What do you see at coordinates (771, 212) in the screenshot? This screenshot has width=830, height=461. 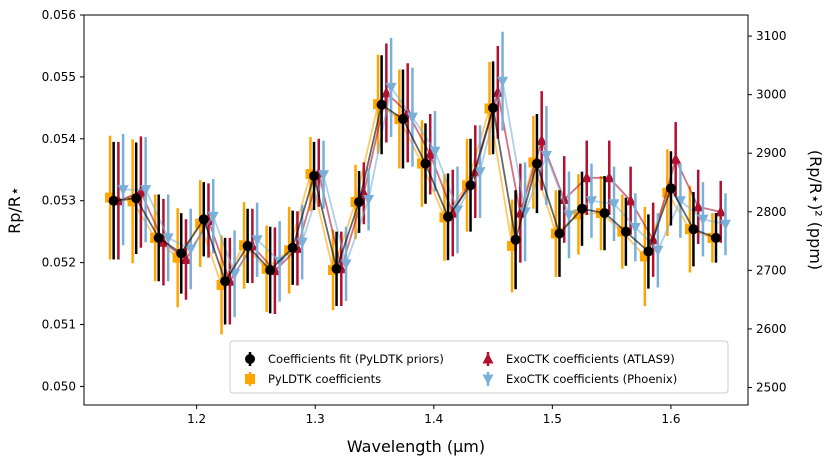 I see `y2-tick-label: 2800` at bounding box center [771, 212].